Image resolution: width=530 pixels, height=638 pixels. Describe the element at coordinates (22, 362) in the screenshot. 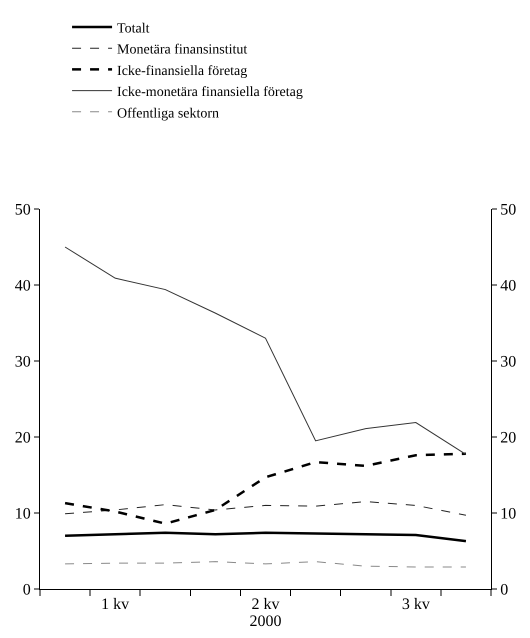

I see `y-tick-label: 30` at that location.